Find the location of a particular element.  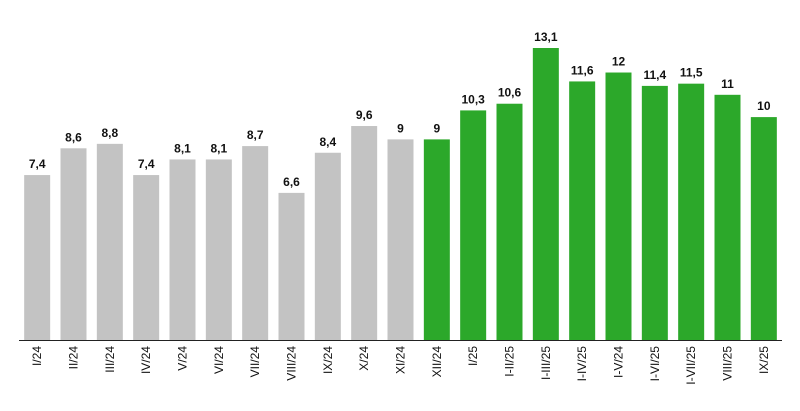

value-label: 8,8 is located at coordinates (109, 133).